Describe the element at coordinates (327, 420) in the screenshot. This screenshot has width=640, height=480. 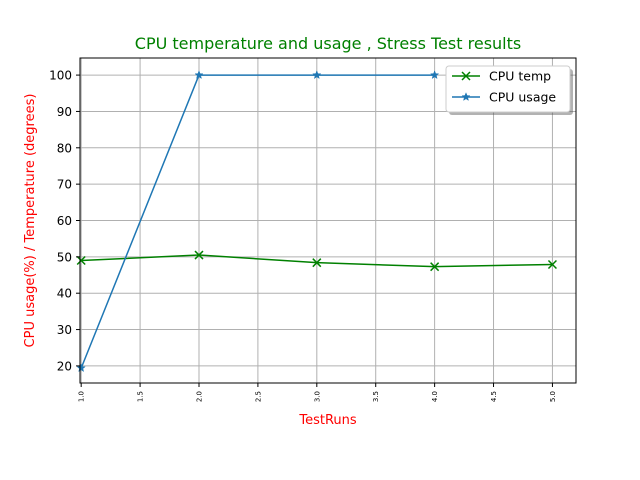
I see `x-axis-label: TestRuns` at that location.